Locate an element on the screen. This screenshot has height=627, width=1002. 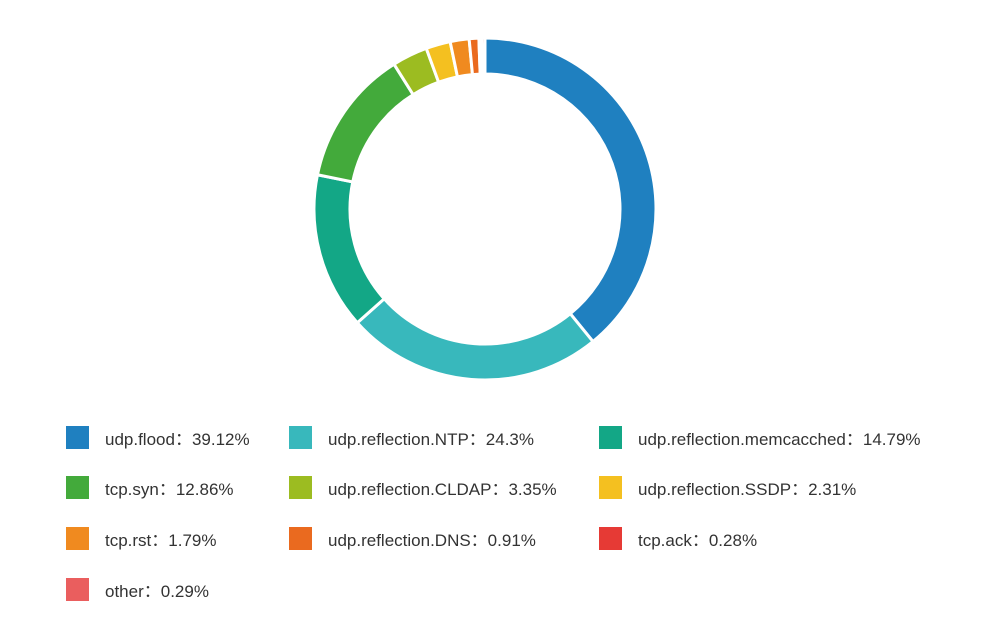
legend-label: other：0.29% is located at coordinates (157, 591).